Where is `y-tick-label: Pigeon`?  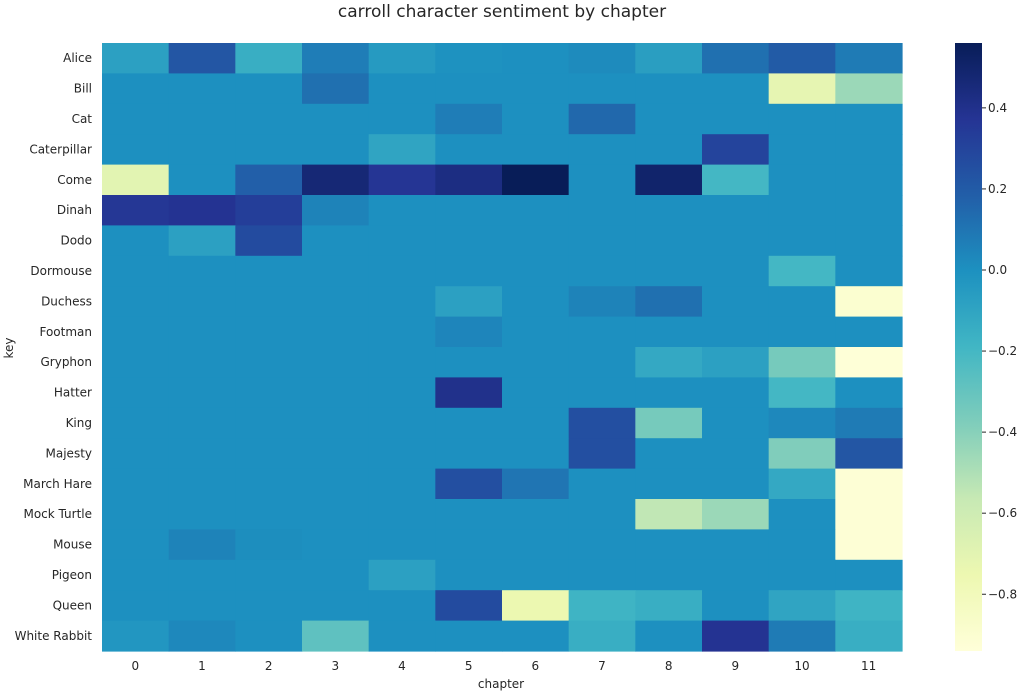
y-tick-label: Pigeon is located at coordinates (72, 575).